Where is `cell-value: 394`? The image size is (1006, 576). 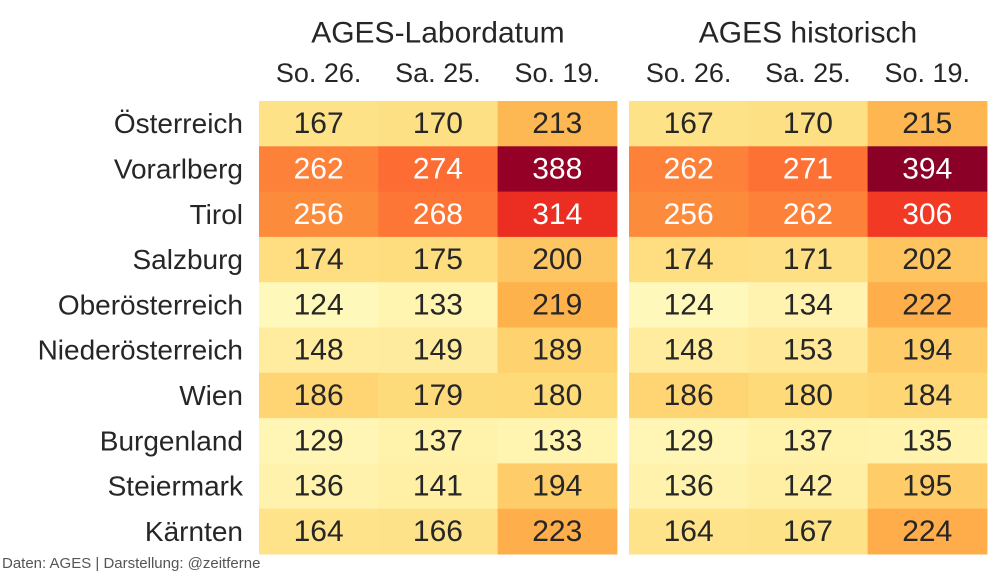 cell-value: 394 is located at coordinates (927, 168).